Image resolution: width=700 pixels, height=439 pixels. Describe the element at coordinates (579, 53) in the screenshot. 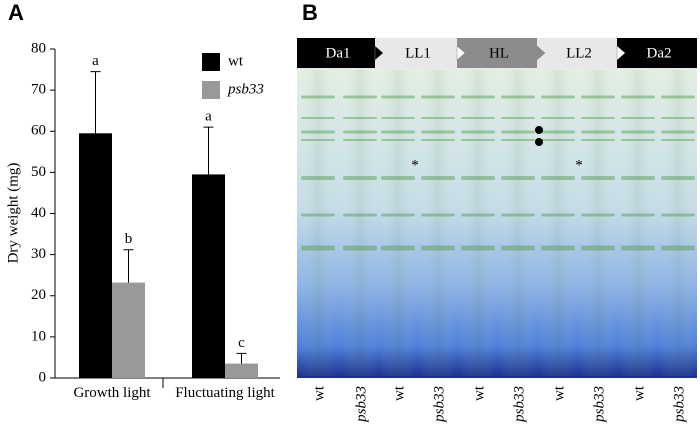

I see `phase-label: LL2` at that location.